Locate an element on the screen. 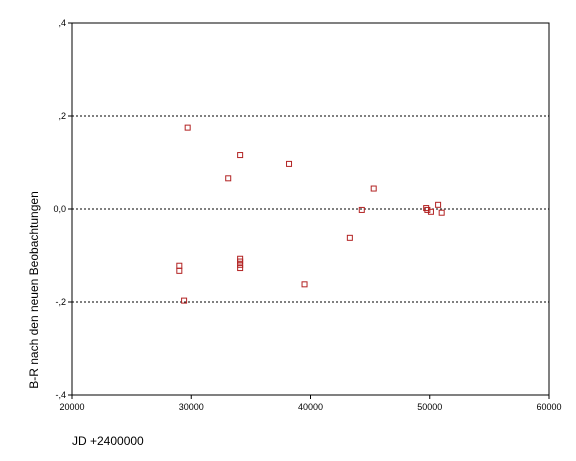 Image resolution: width=576 pixels, height=461 pixels. y-tick-label: 0,0 is located at coordinates (59, 209).